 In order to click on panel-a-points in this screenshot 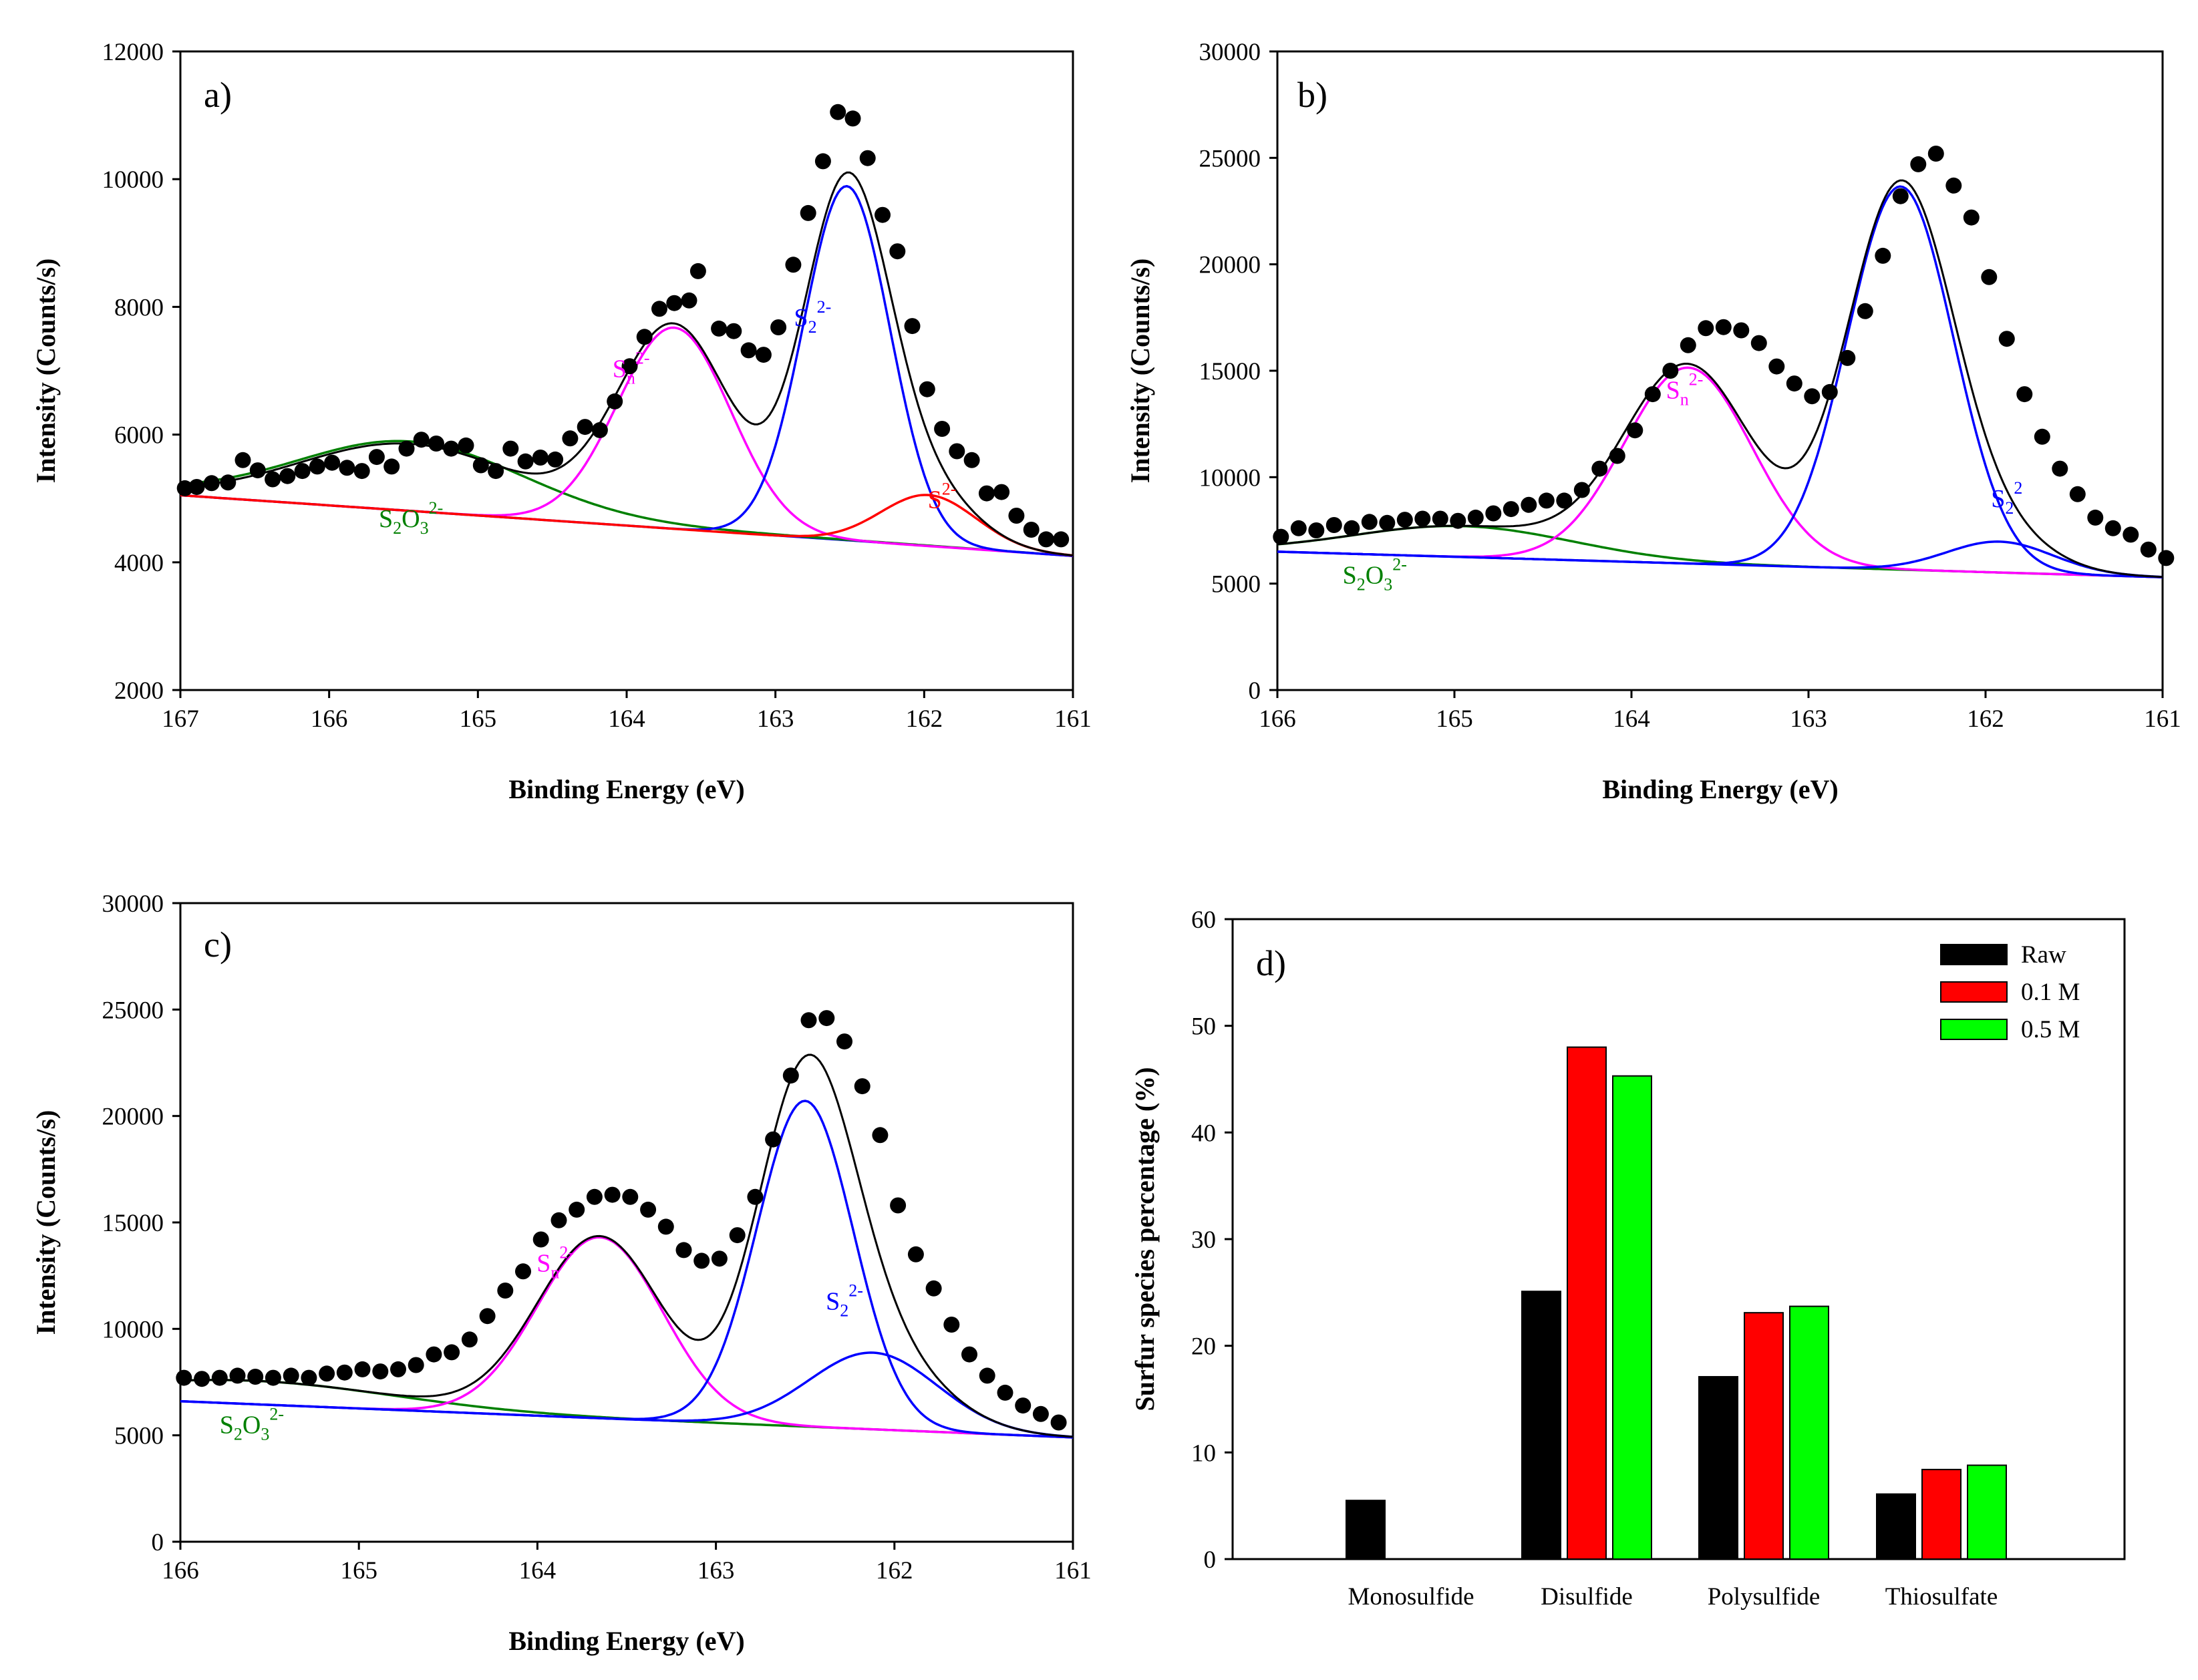, I will do `click(623, 326)`.